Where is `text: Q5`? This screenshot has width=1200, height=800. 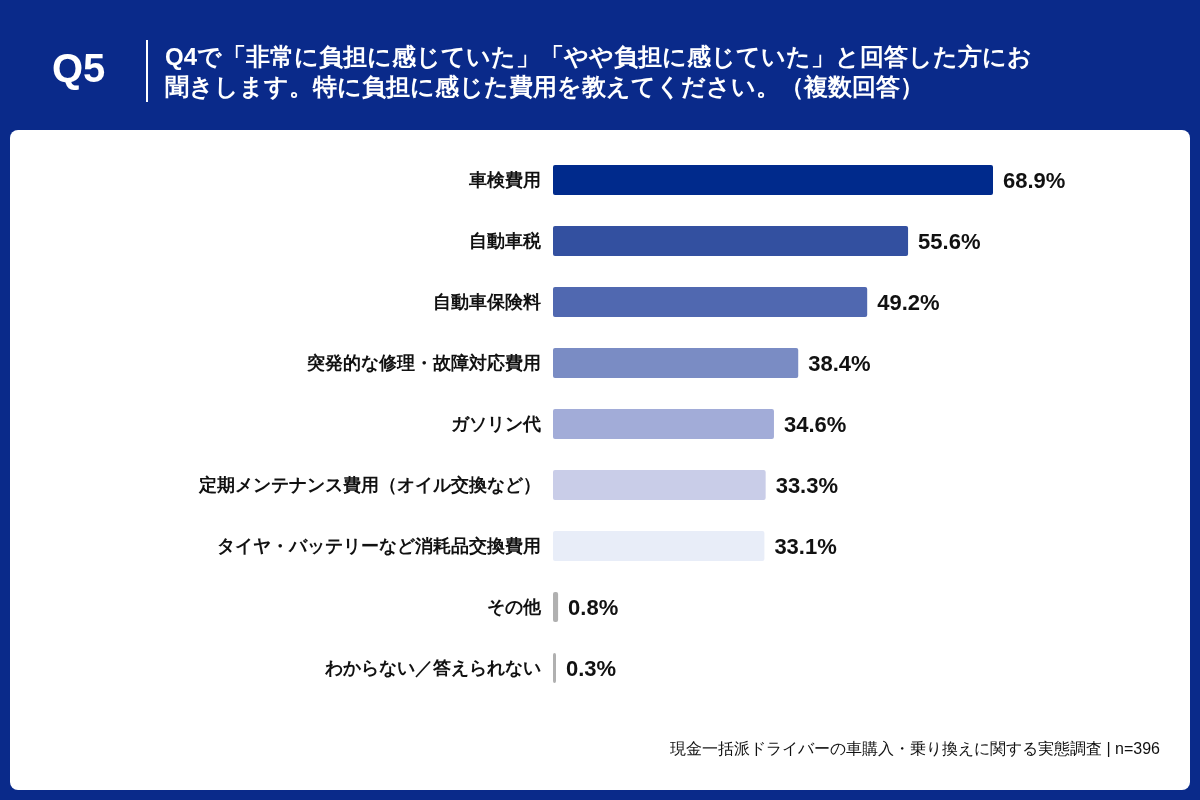
text: Q5 is located at coordinates (79, 68).